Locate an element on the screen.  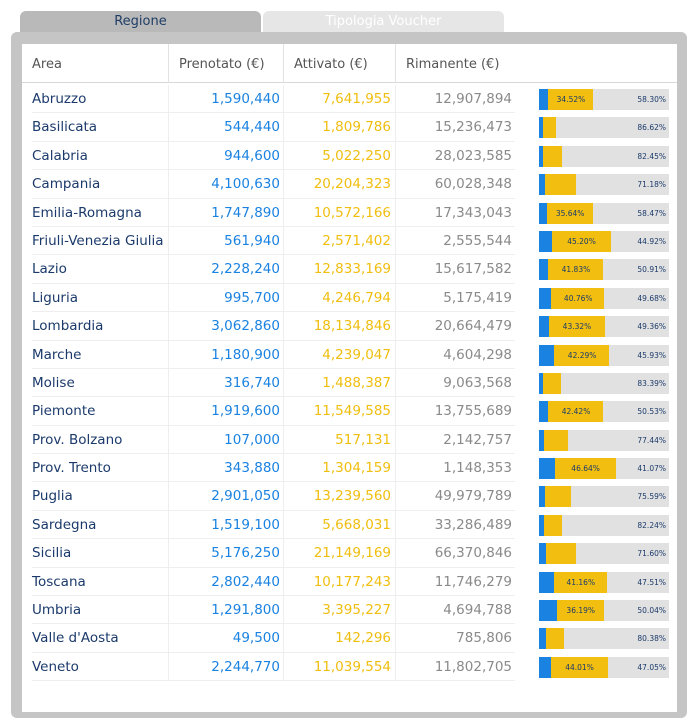
cell-rimanente: 60,028,348 is located at coordinates (455, 184).